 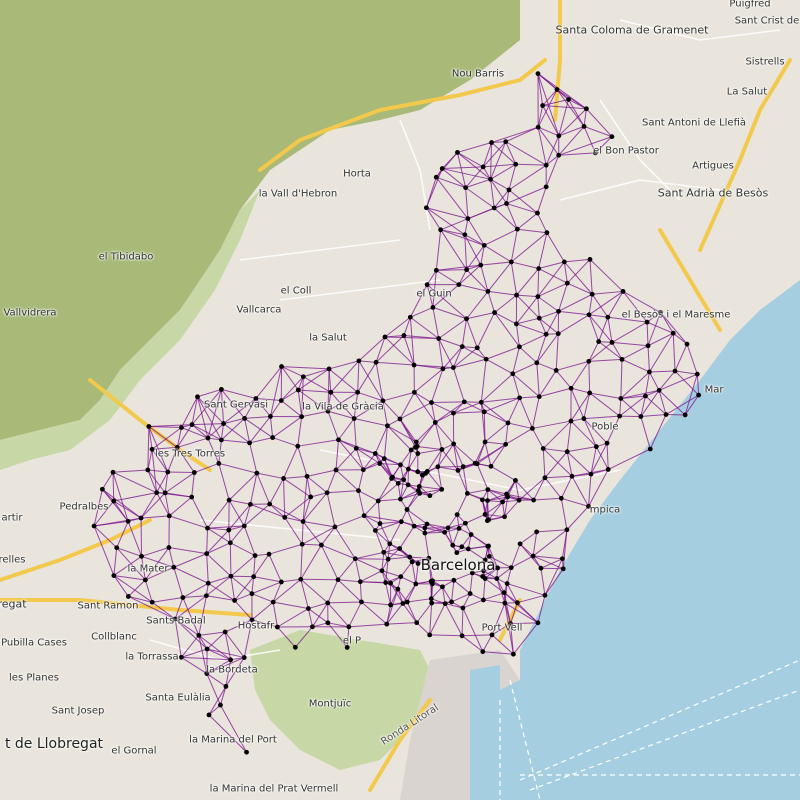 What do you see at coordinates (605, 510) in the screenshot?
I see `label-olimpica: mpica` at bounding box center [605, 510].